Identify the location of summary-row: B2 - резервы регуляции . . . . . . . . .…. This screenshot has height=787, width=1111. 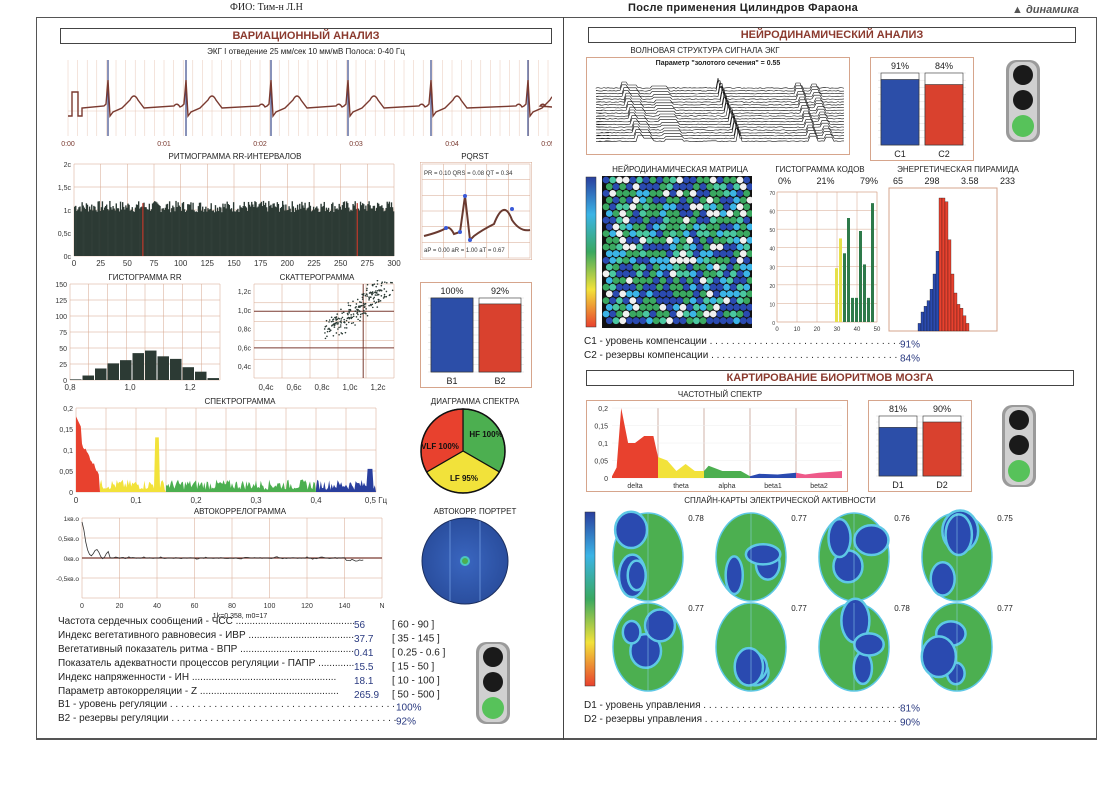
(240, 721).